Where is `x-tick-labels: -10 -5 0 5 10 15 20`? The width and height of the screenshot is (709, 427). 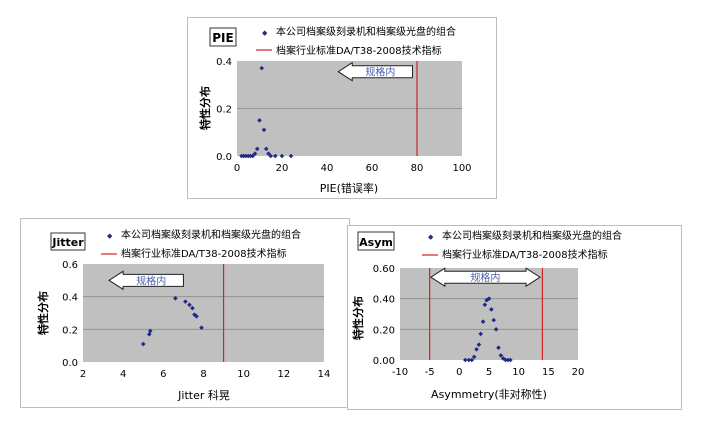
x-tick-labels: -10 -5 0 5 10 15 20 is located at coordinates (488, 372).